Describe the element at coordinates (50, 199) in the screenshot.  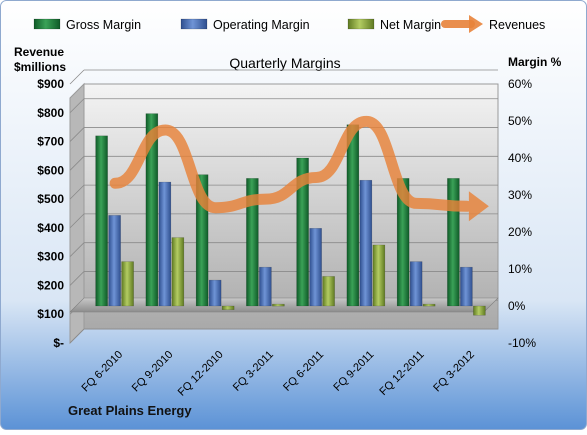
I see `y-left-tick-label: $500` at that location.